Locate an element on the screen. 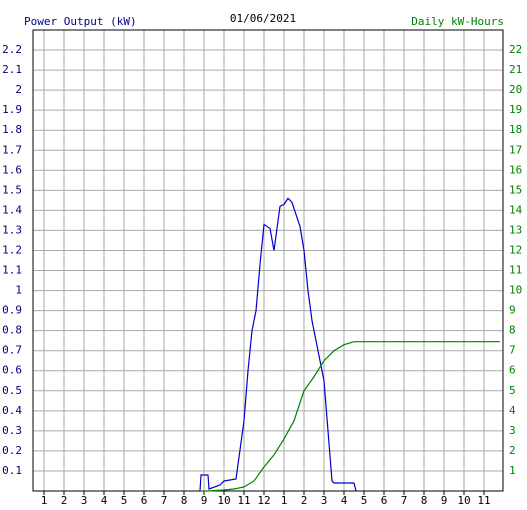  y-tick-label: 2.1 is located at coordinates (12, 69).